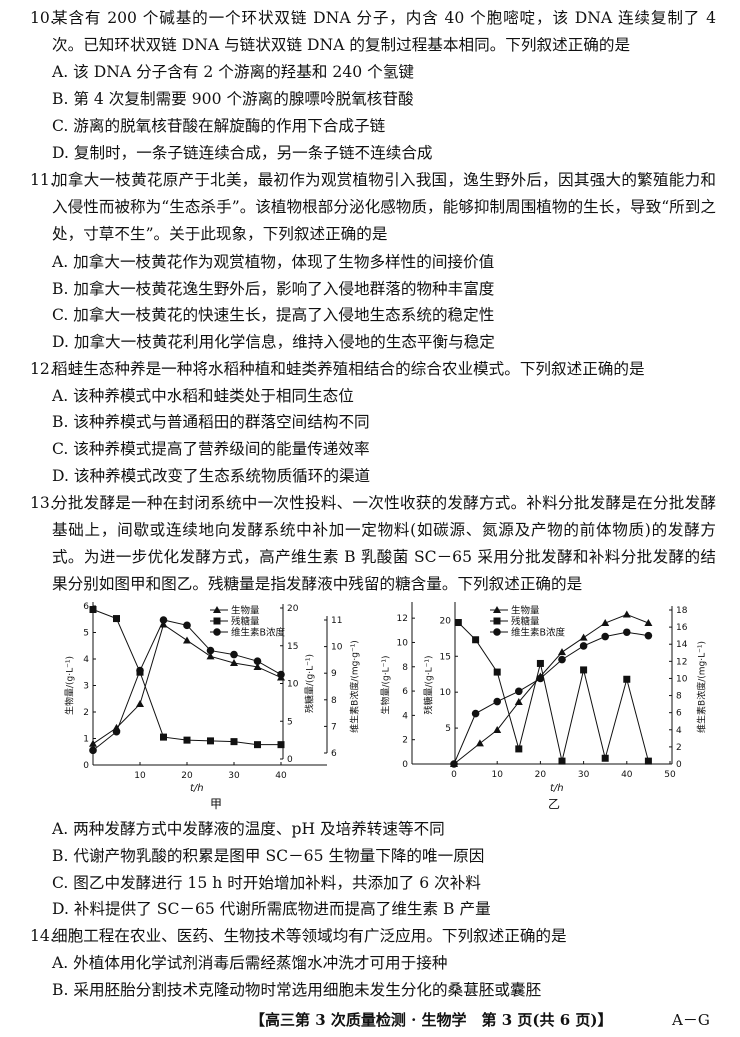 Image resolution: width=740 pixels, height=1037 pixels. What do you see at coordinates (86, 766) in the screenshot?
I see `biomass-tick-label: 0` at bounding box center [86, 766].